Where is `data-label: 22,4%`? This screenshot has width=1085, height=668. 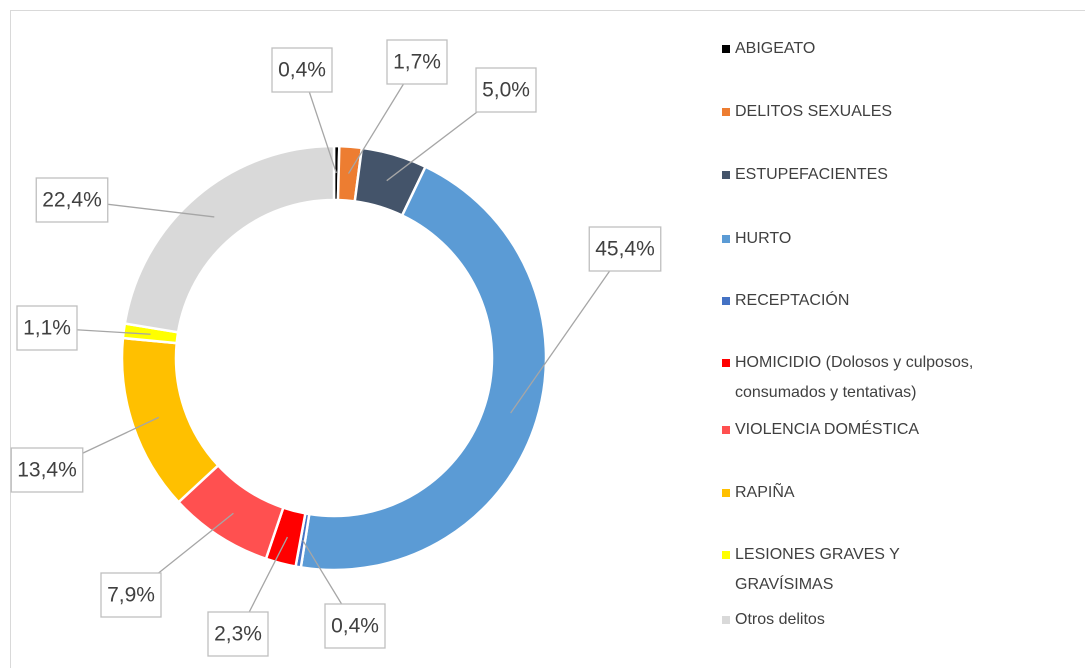 data-label: 22,4% is located at coordinates (72, 200).